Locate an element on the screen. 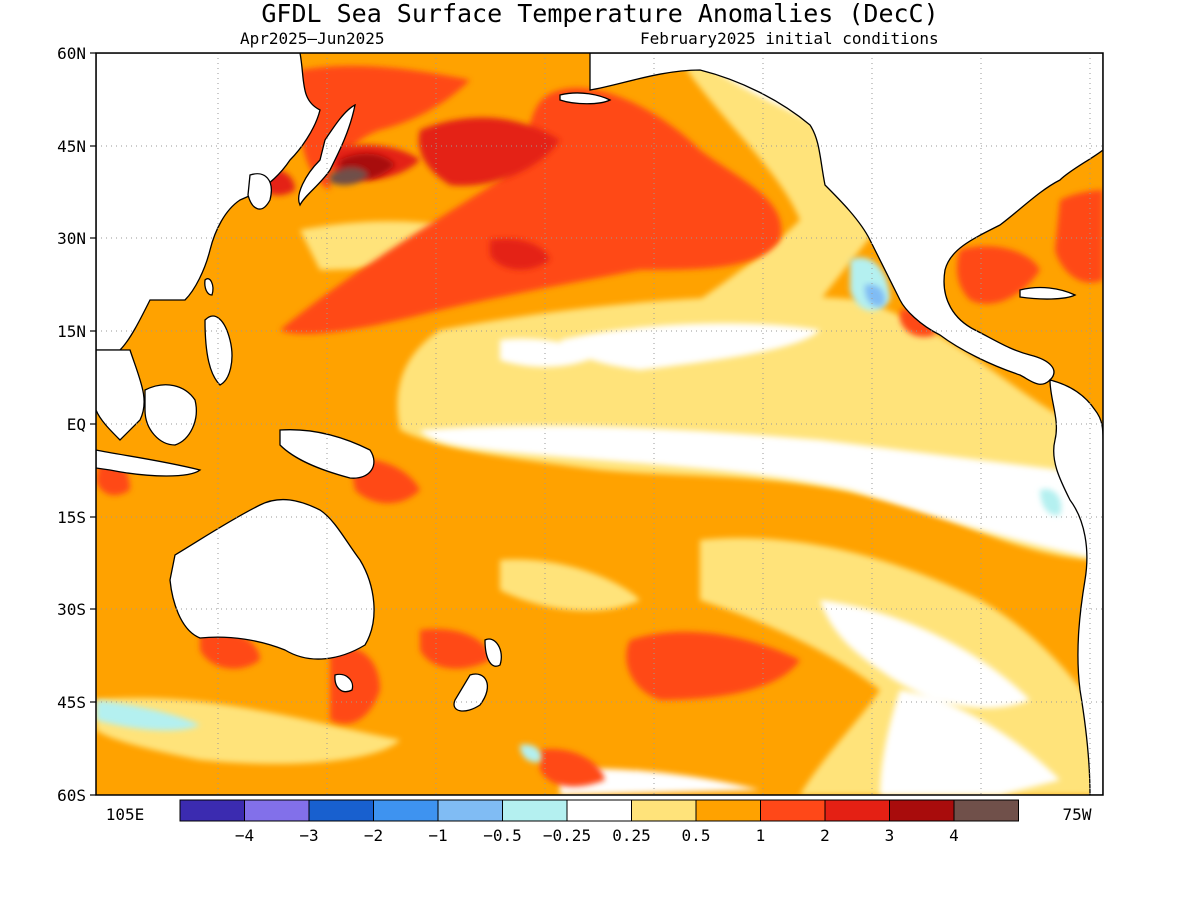 The height and width of the screenshot is (900, 1200). lon-label-75w: 75W is located at coordinates (1077, 814).